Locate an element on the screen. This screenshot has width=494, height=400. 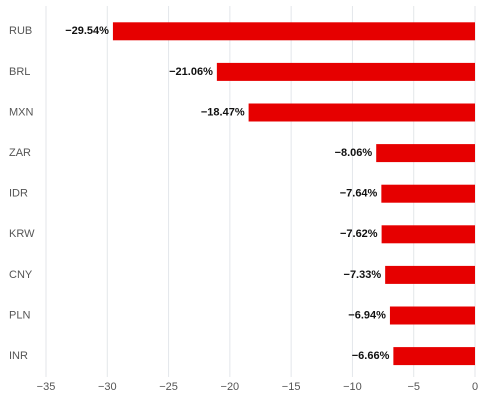
category-label: PLN is located at coordinates (19, 315).